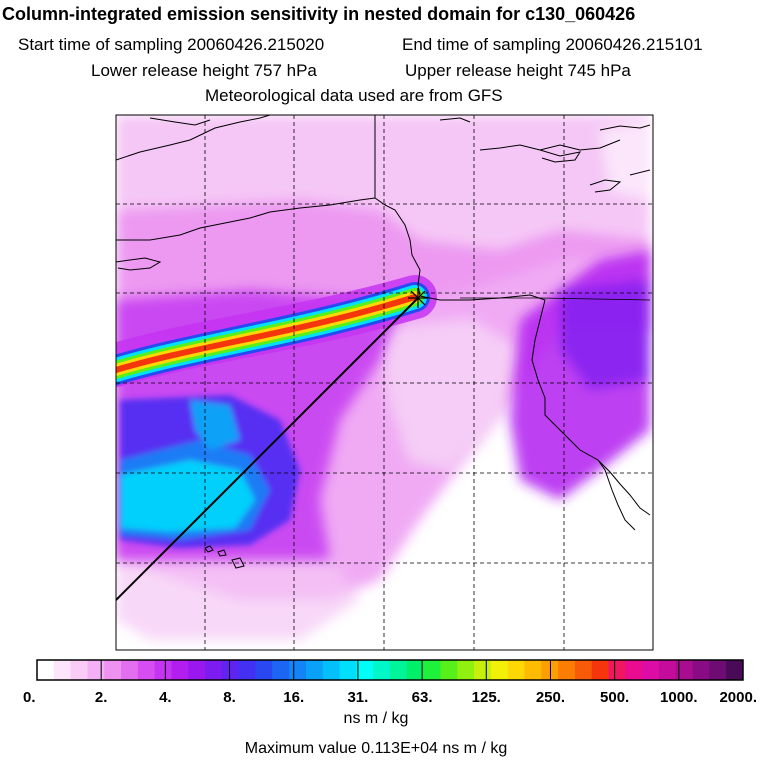 This screenshot has width=768, height=768. What do you see at coordinates (171, 44) in the screenshot?
I see `sampling-start: Start time of sampling 20060426.215020` at bounding box center [171, 44].